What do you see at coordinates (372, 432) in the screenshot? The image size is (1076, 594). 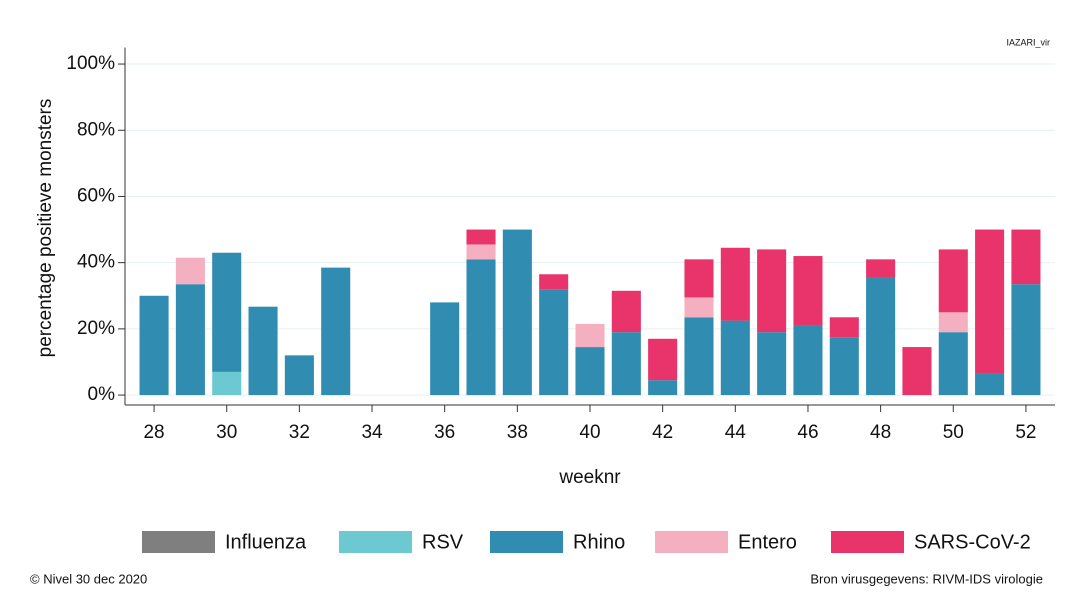 I see `x-tick-label: 34` at bounding box center [372, 432].